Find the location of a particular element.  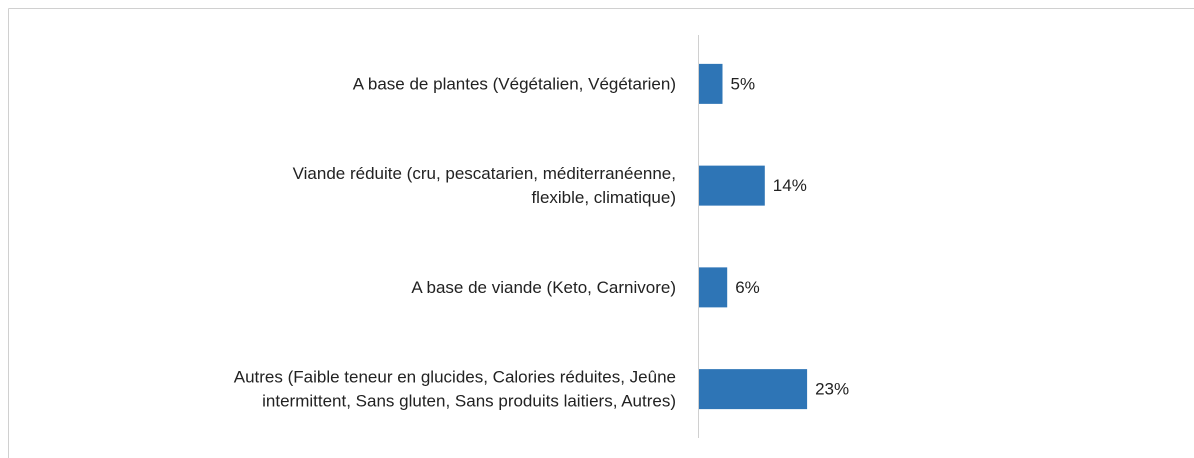

category-label: A base de viande (Keto, Carnivore) is located at coordinates (543, 287).